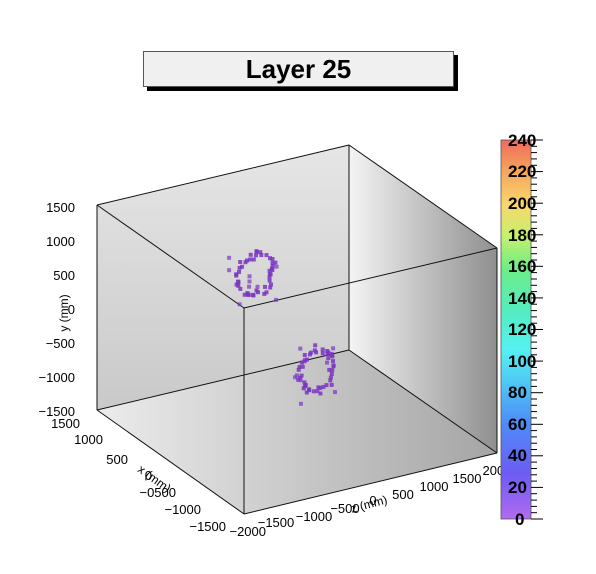  Describe the element at coordinates (60, 207) in the screenshot. I see `y-tick-label: 1500` at that location.